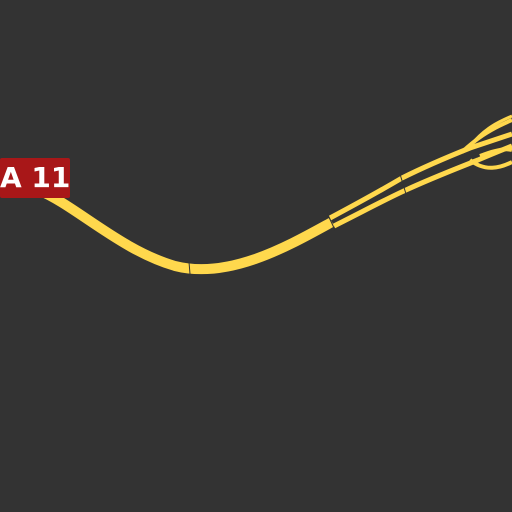 The width and height of the screenshot is (512, 512). I want to click on motorway-ramp-south, so click(490, 164).